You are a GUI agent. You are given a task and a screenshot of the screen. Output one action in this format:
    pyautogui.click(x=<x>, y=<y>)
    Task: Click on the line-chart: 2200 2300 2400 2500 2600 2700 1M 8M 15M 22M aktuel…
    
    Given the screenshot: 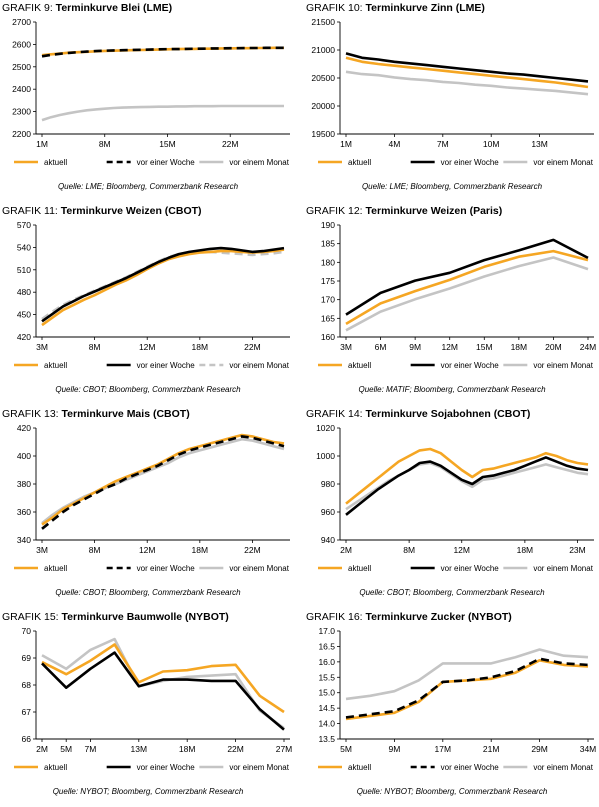 What is the action you would take?
    pyautogui.click(x=151, y=92)
    